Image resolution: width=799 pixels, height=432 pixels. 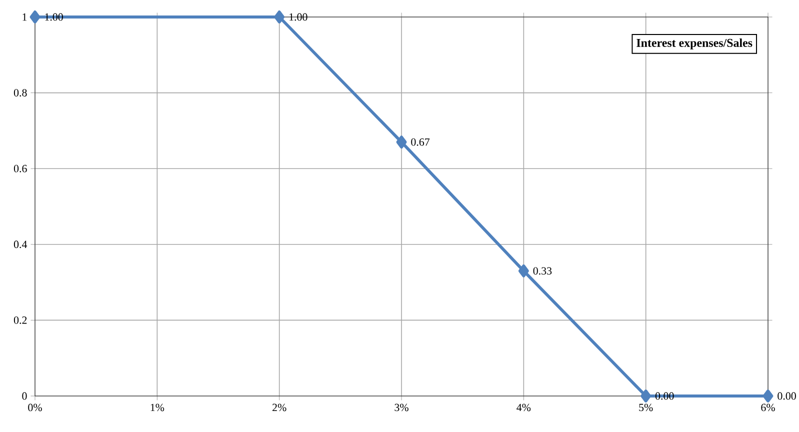 I want to click on x-tick-label: 2%, so click(x=279, y=408).